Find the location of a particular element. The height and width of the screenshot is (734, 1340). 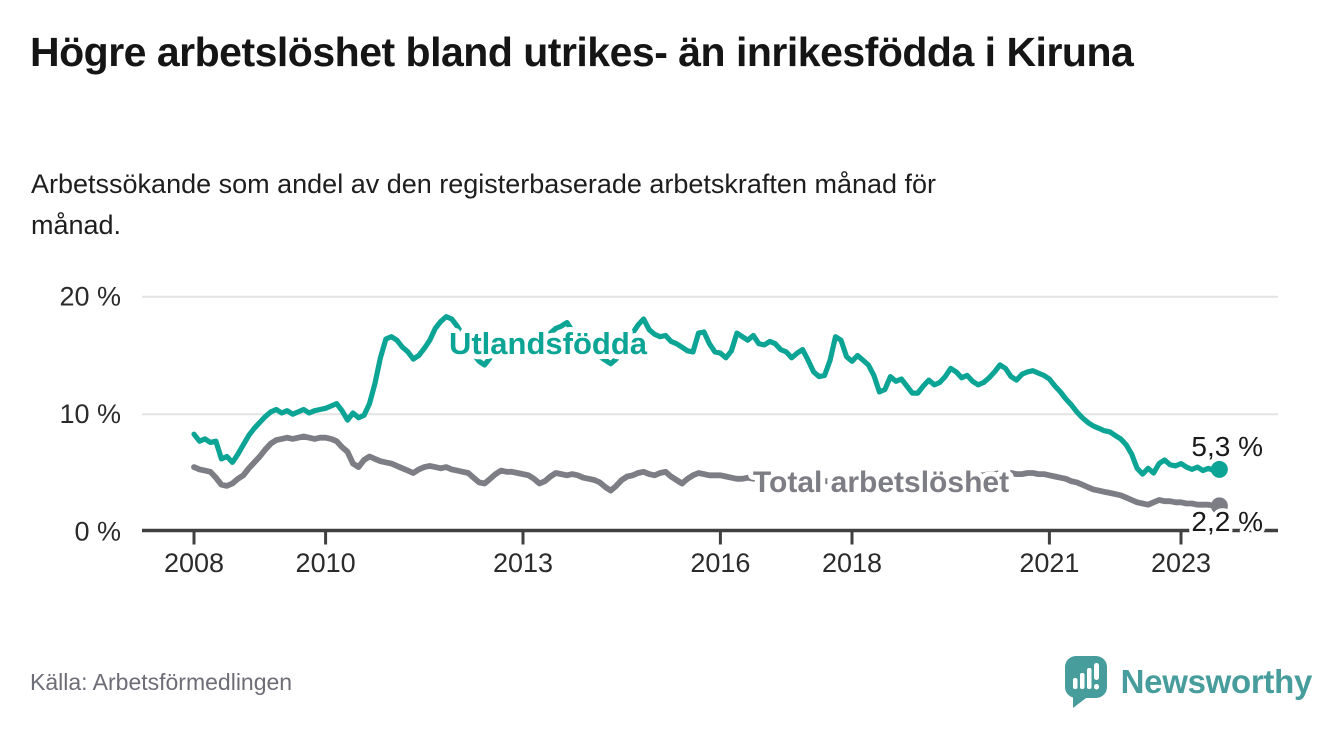

end-value-label-utlandsfodda: 5,3 % is located at coordinates (1227, 446).